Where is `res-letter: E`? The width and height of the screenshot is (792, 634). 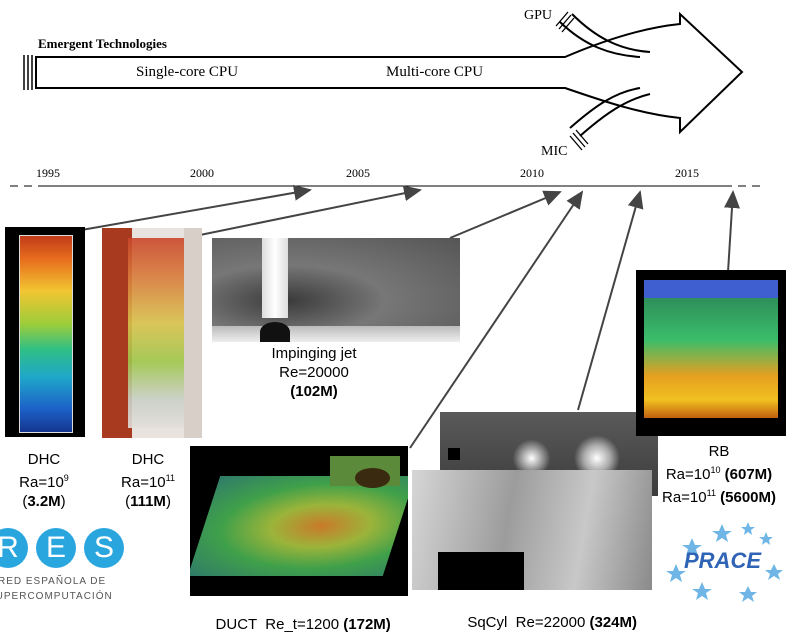
res-letter: E is located at coordinates (56, 548).